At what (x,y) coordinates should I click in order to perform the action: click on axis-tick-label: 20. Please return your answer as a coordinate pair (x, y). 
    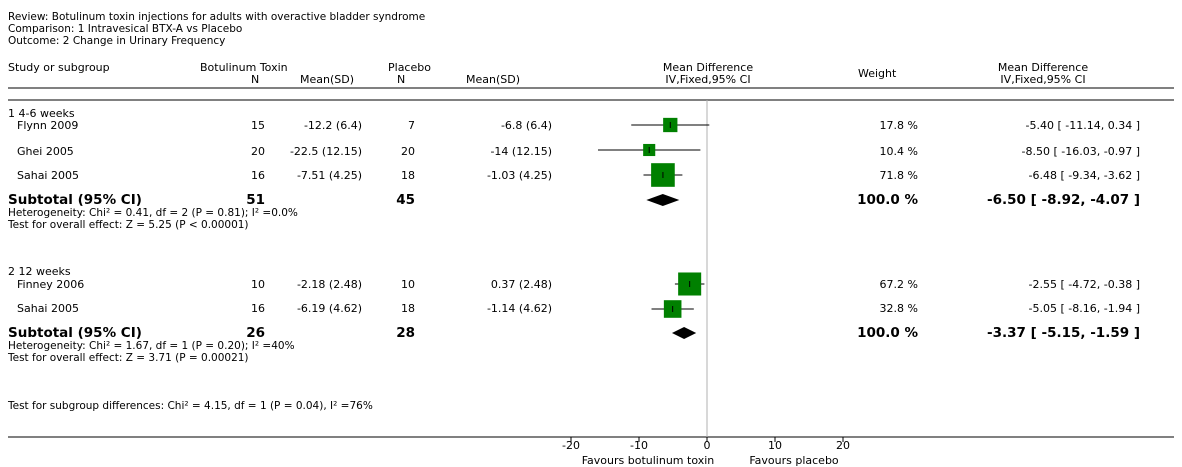
    Looking at the image, I should click on (843, 445).